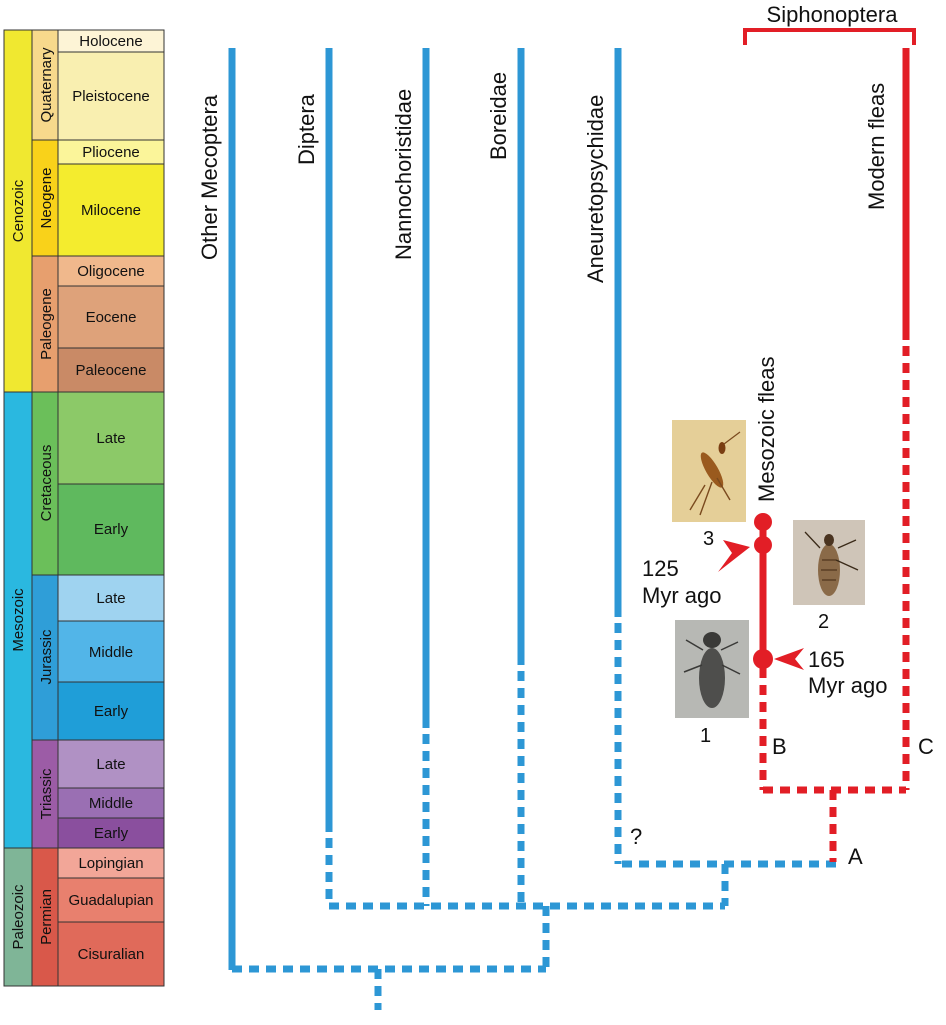 This screenshot has width=946, height=1025. What do you see at coordinates (708, 539) in the screenshot?
I see `fossil-label-3: 3` at bounding box center [708, 539].